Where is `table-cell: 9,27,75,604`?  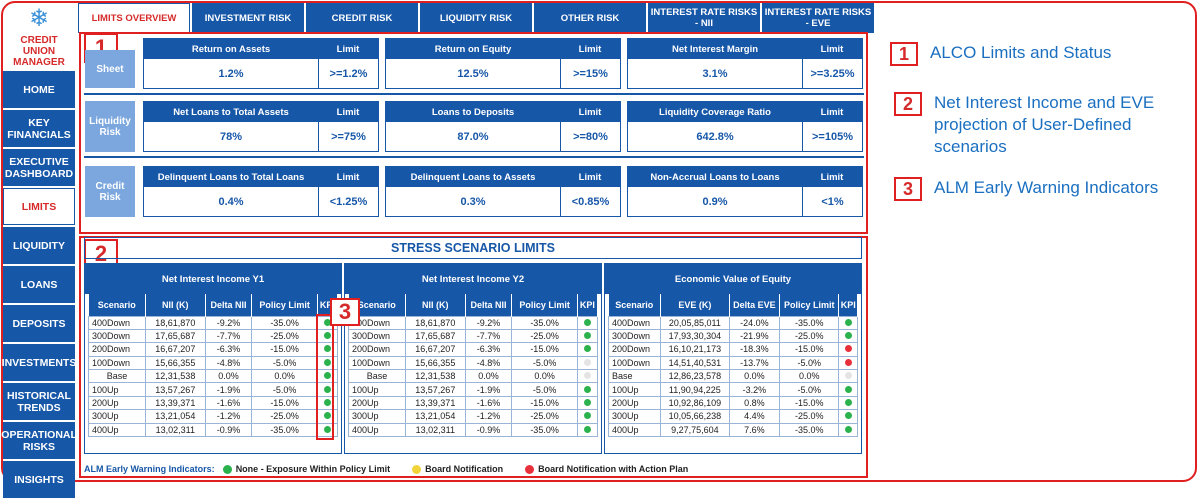 table-cell: 9,27,75,604 is located at coordinates (694, 430).